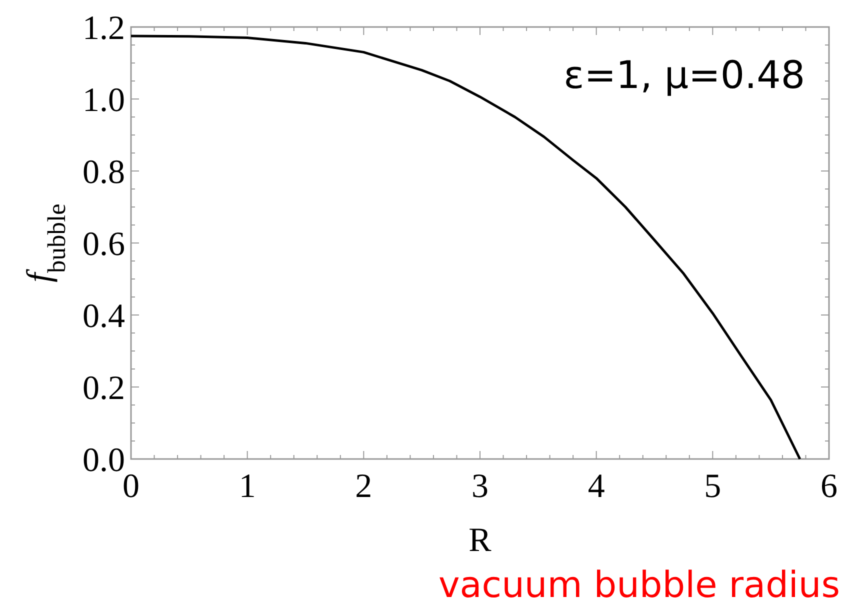  Describe the element at coordinates (103, 28) in the screenshot. I see `y-tick-label: 1.2` at that location.